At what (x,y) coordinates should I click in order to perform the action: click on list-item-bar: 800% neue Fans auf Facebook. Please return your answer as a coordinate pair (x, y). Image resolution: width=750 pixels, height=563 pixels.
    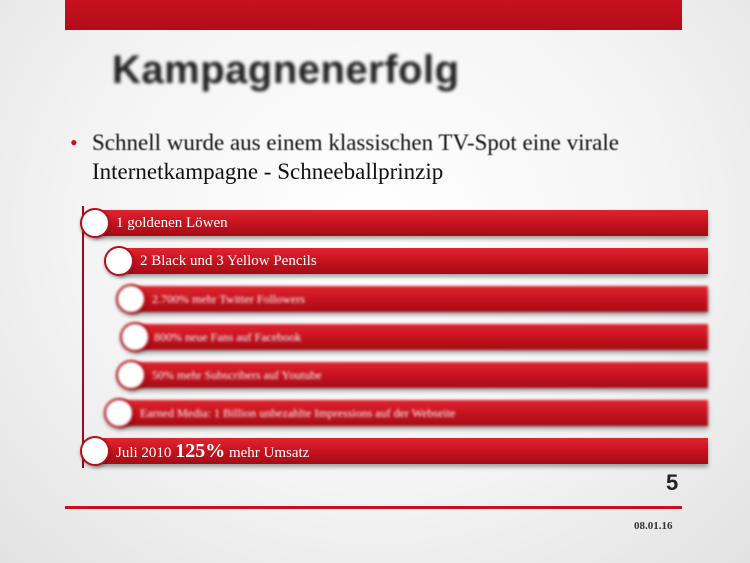
    Looking at the image, I should click on (421, 337).